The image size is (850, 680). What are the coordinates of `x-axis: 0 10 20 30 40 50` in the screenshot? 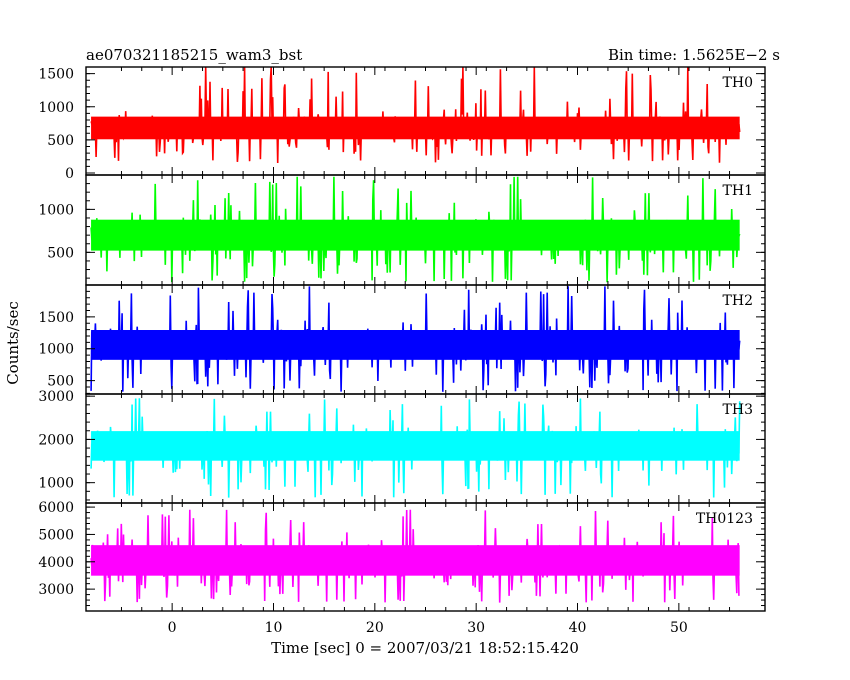 It's located at (428, 628).